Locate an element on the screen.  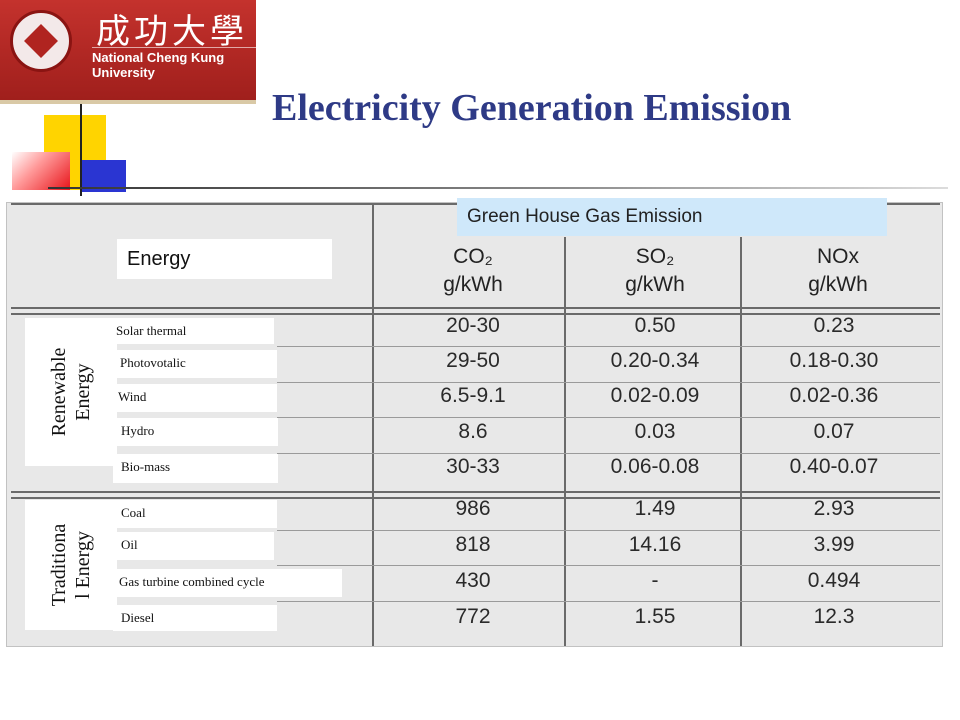
cell-nox: 0.23 is located at coordinates (834, 325).